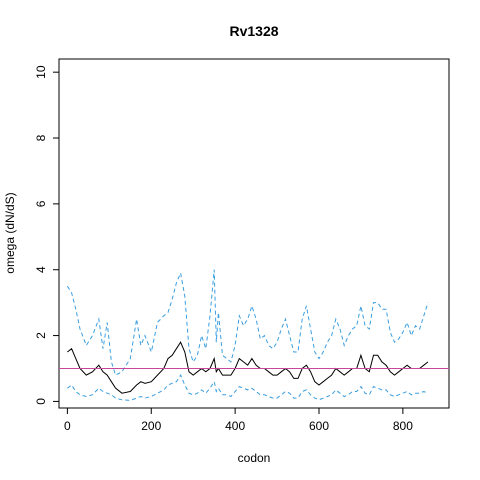 The width and height of the screenshot is (480, 480). What do you see at coordinates (41, 203) in the screenshot?
I see `y-tick-label: 6` at bounding box center [41, 203].